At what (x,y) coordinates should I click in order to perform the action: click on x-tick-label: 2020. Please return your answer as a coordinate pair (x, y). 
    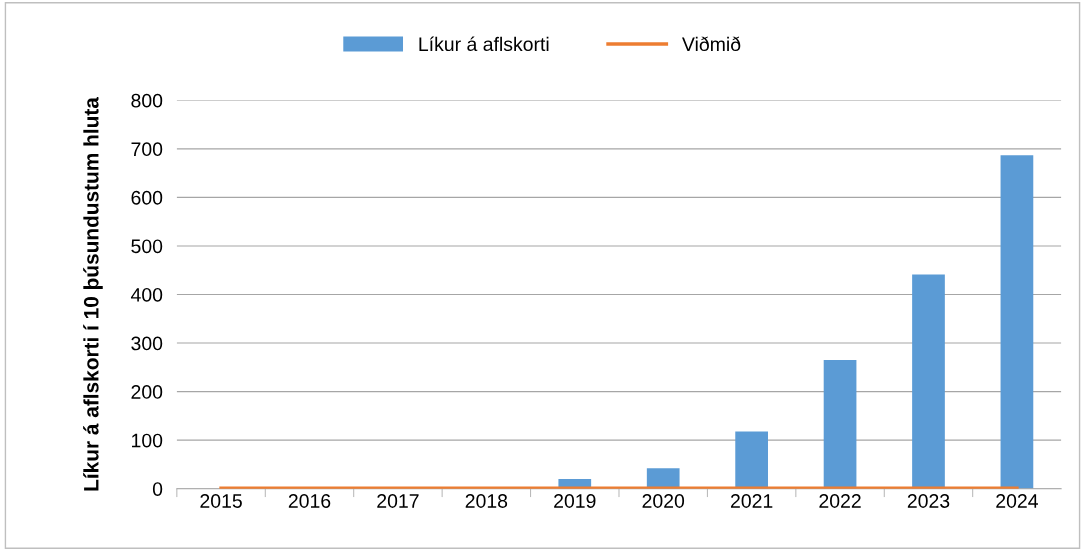
    Looking at the image, I should click on (663, 501).